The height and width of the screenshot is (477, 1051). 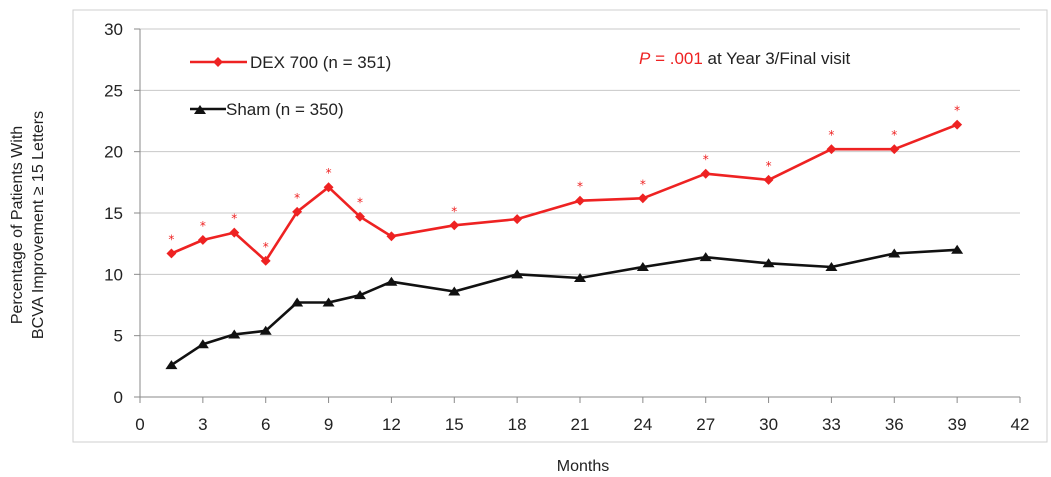 What do you see at coordinates (113, 152) in the screenshot?
I see `y-tick-label: 20` at bounding box center [113, 152].